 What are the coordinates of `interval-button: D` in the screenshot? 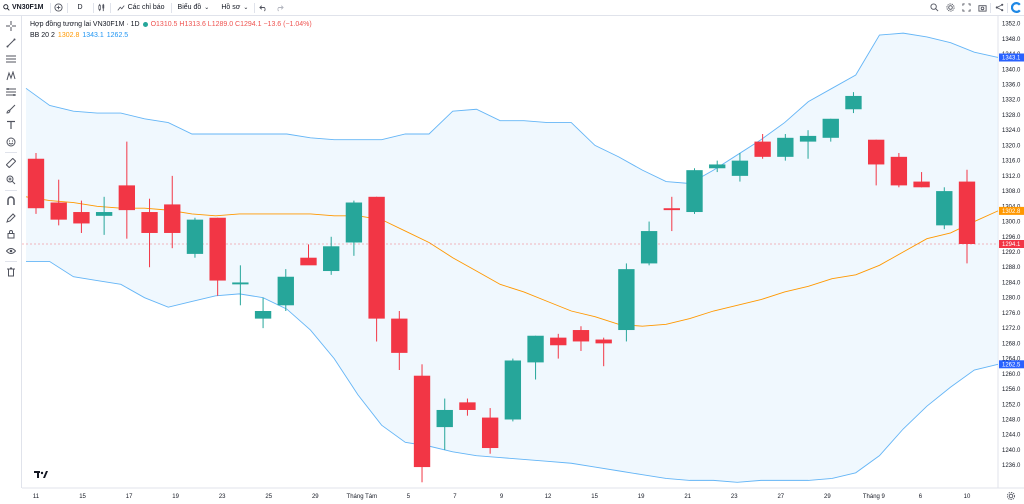 It's located at (80, 8).